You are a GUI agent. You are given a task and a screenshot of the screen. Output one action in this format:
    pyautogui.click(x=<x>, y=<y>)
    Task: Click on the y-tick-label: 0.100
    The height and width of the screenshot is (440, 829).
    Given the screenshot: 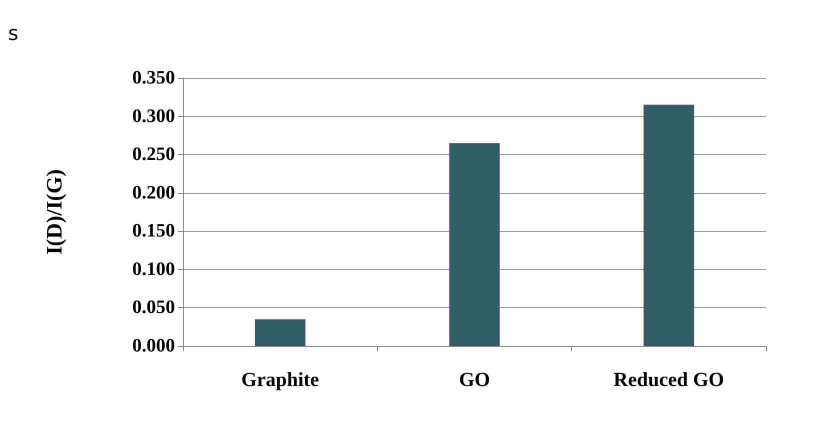 What is the action you would take?
    pyautogui.click(x=153, y=269)
    